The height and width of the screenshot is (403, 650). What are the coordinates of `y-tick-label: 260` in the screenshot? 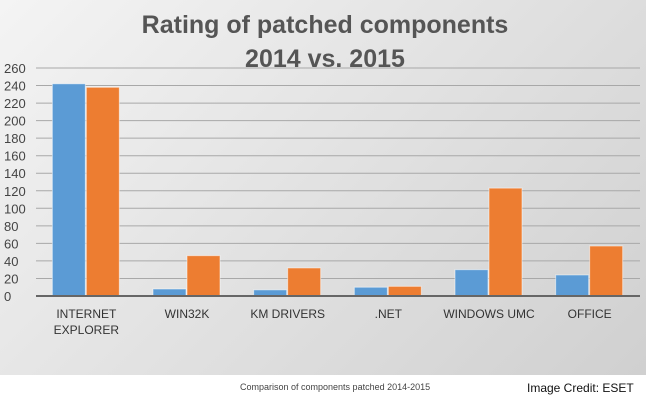 It's located at (15, 68).